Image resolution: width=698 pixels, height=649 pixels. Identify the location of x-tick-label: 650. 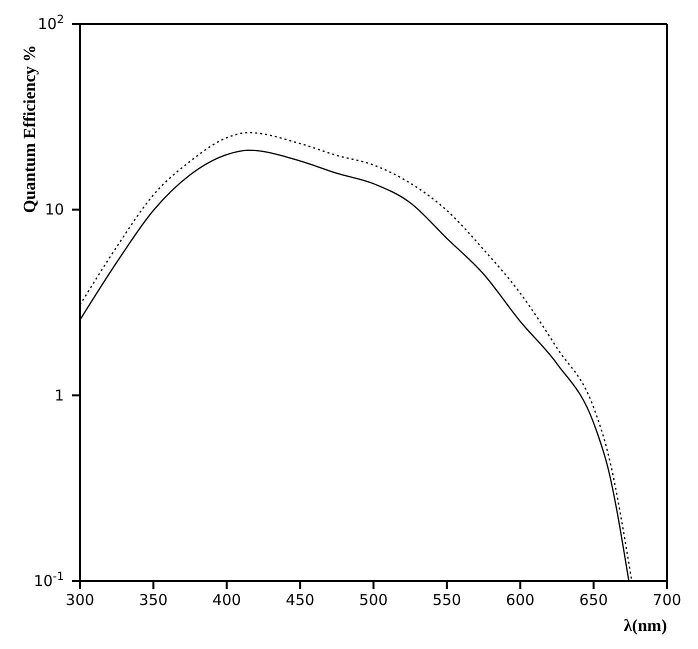
(593, 600).